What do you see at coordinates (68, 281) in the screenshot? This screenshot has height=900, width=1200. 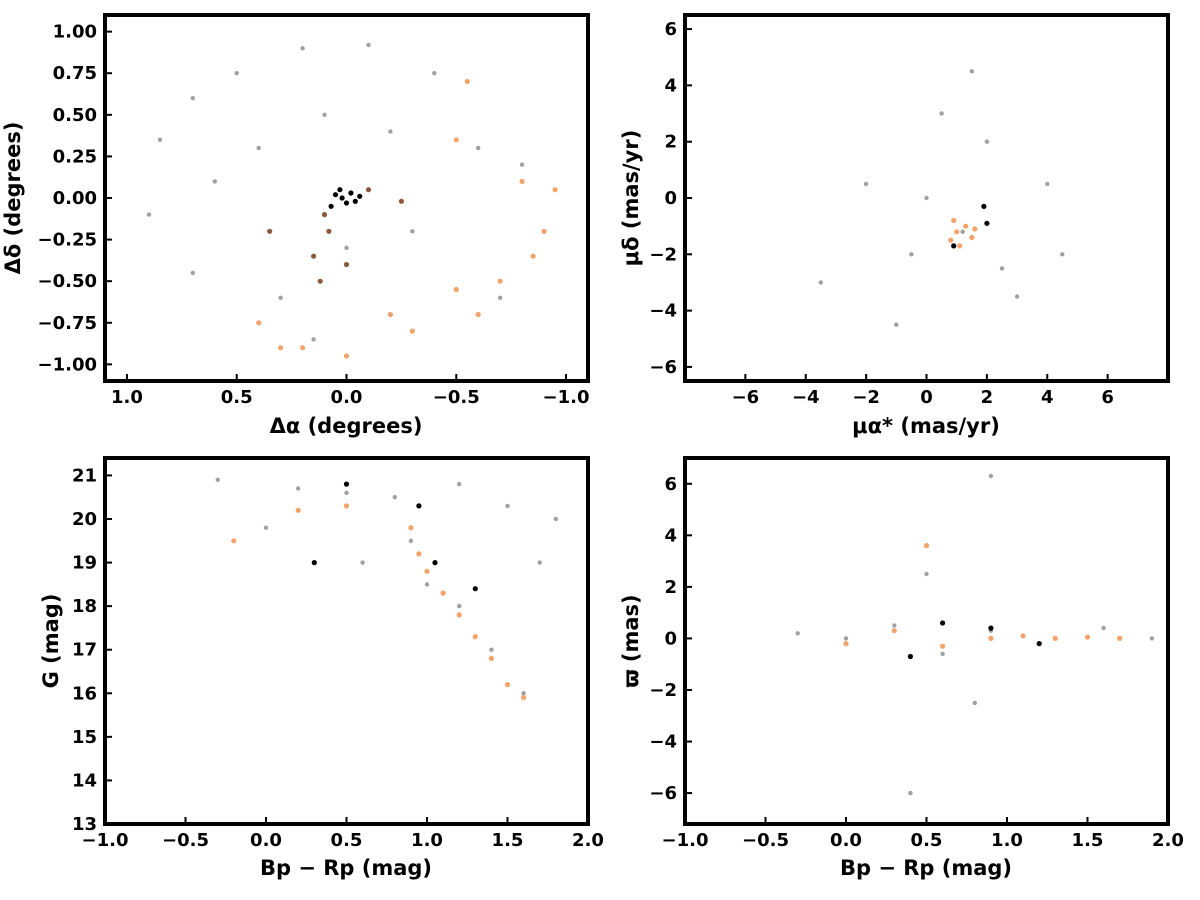 I see `y-tick-label: −0.50` at bounding box center [68, 281].